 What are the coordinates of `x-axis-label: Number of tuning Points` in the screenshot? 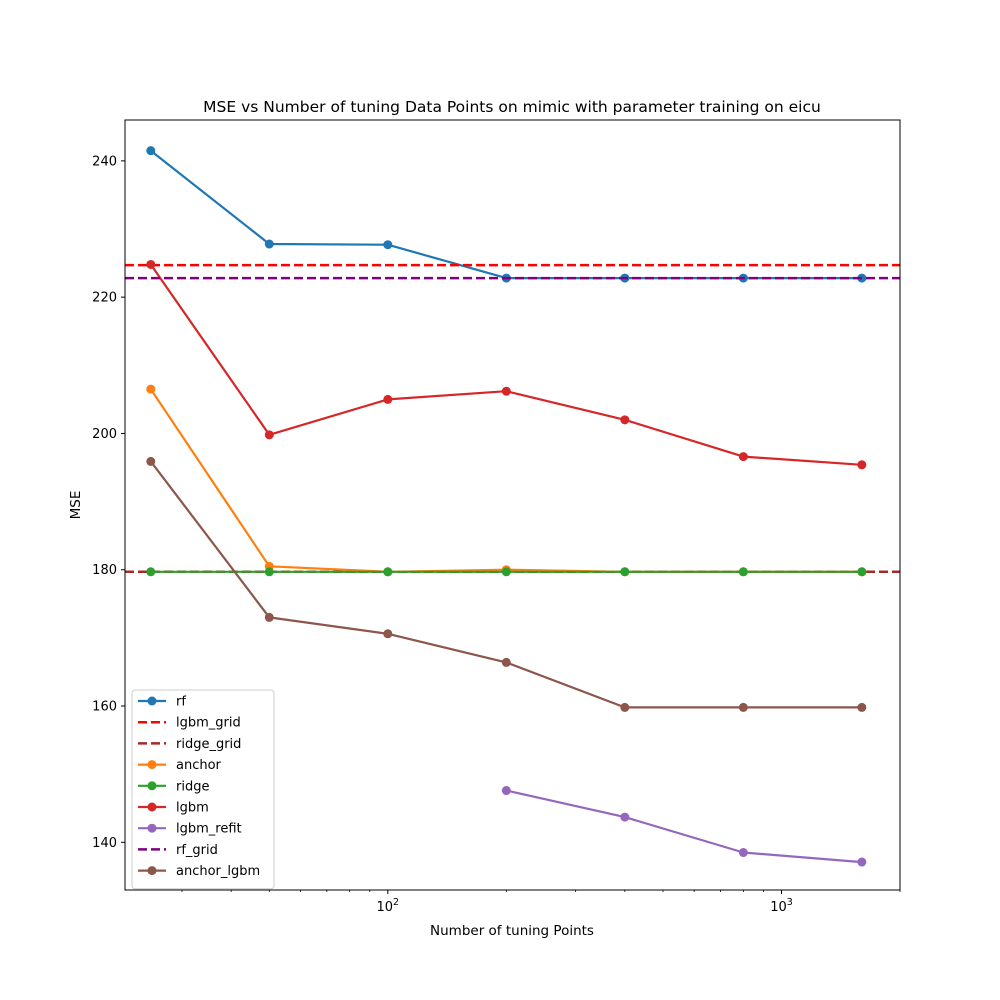 It's located at (512, 931).